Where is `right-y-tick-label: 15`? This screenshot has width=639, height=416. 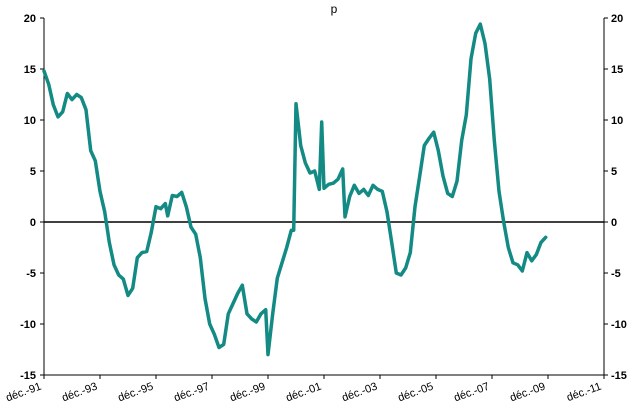 right-y-tick-label: 15 is located at coordinates (617, 70).